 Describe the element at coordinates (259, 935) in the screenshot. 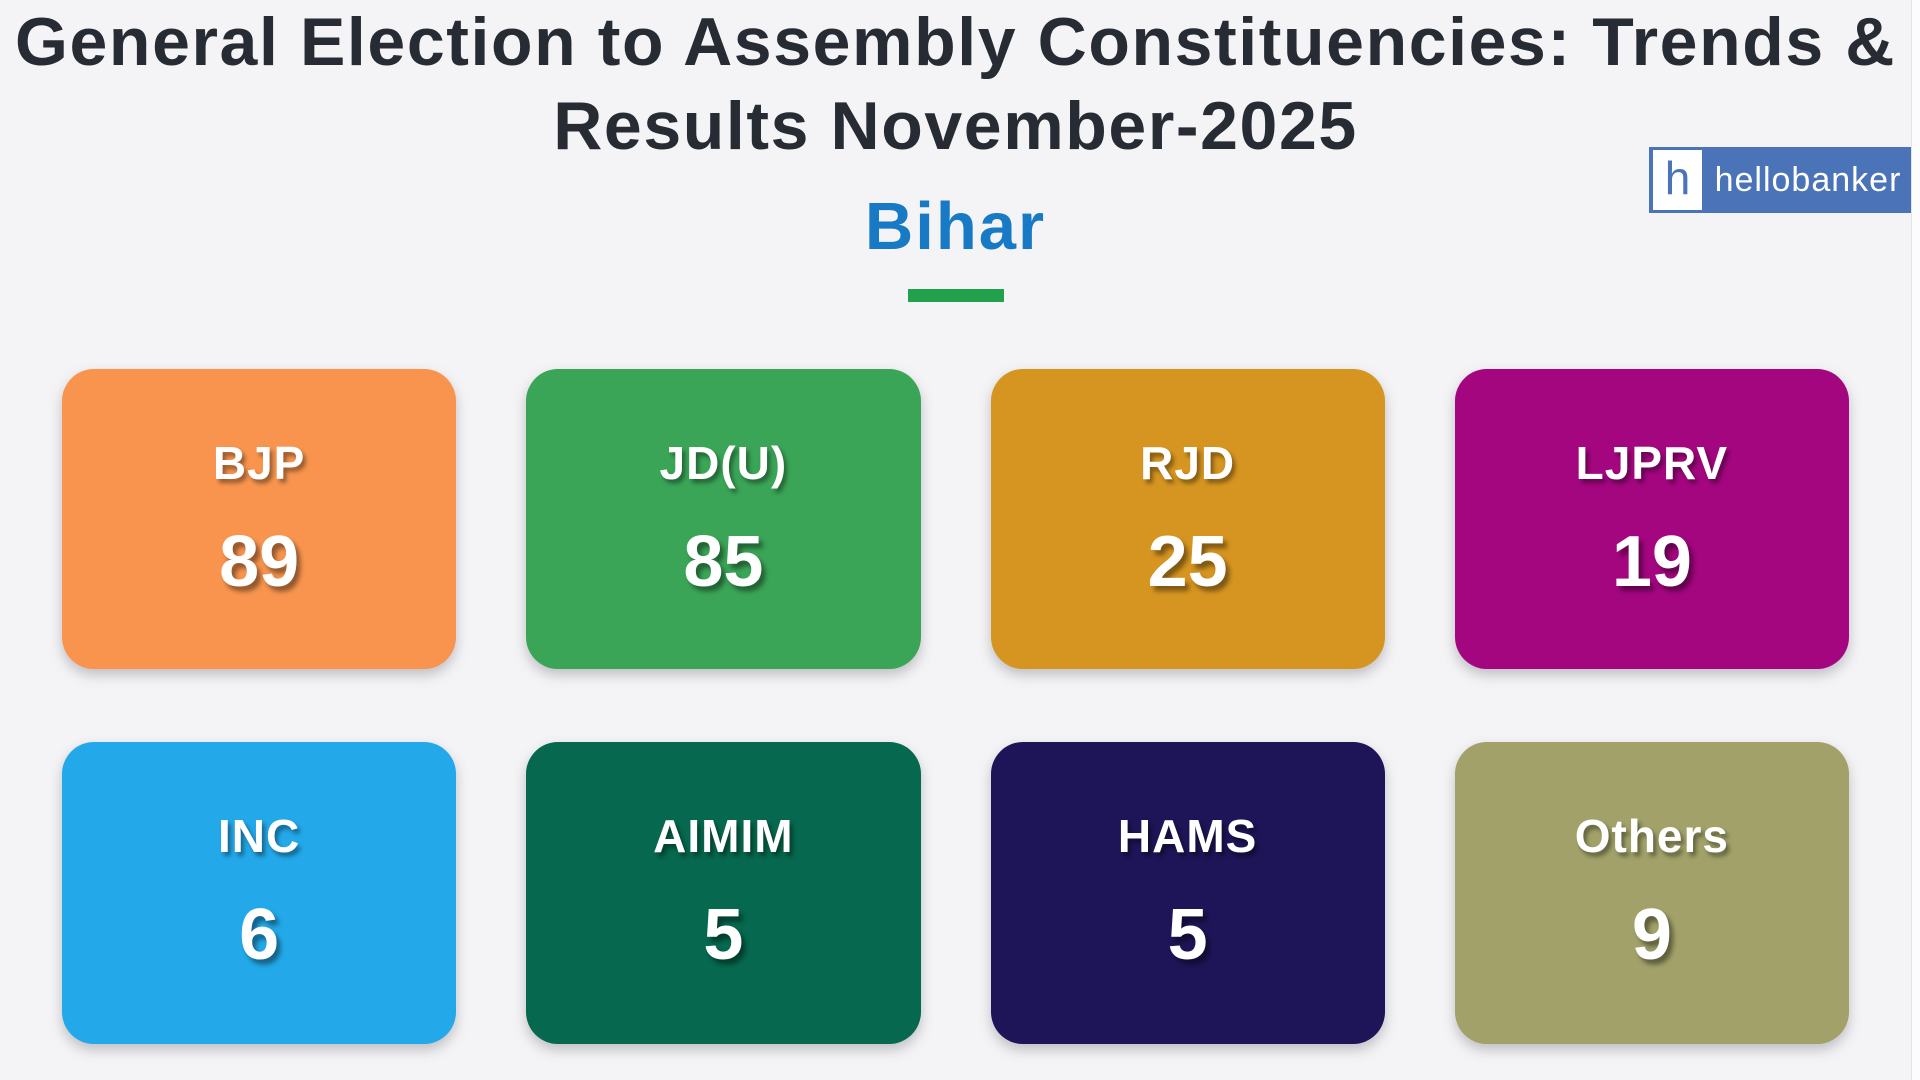

I see `seat-count: 6` at that location.